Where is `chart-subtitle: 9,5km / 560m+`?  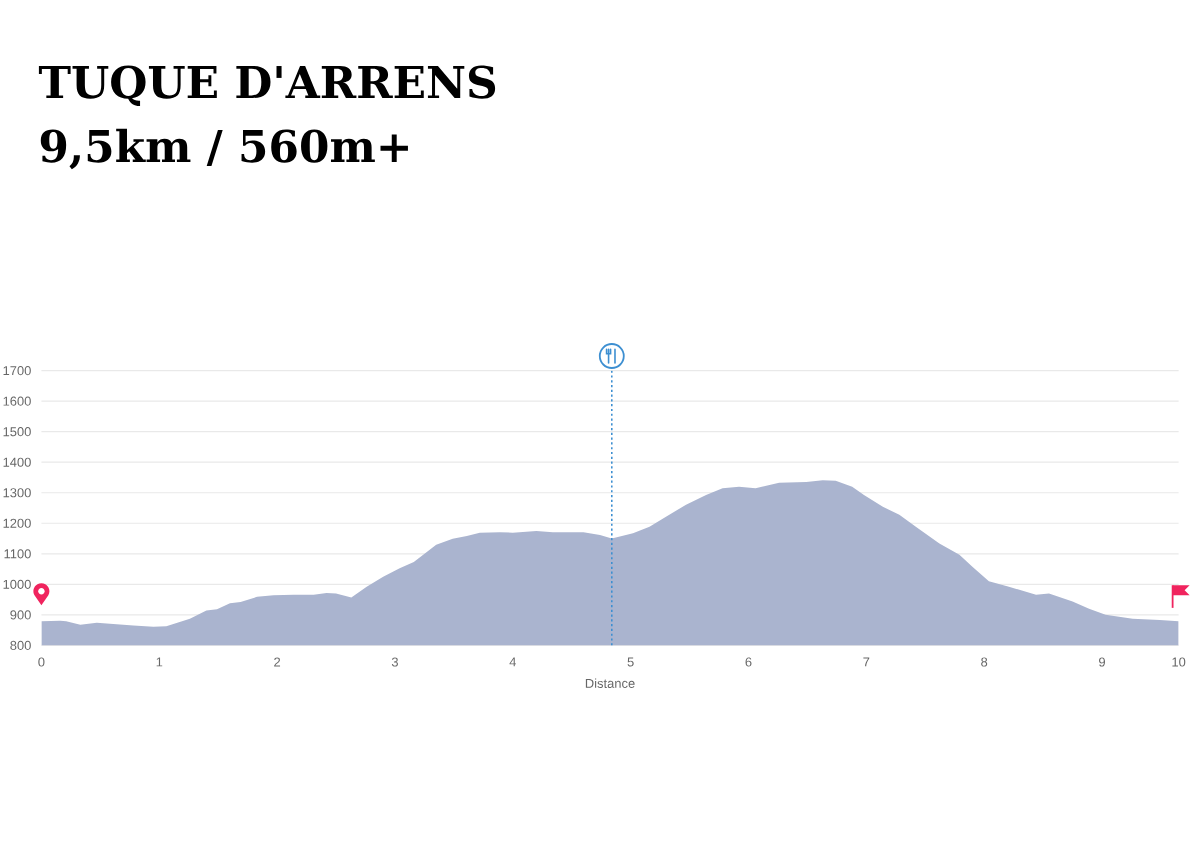 chart-subtitle: 9,5km / 560m+ is located at coordinates (224, 149).